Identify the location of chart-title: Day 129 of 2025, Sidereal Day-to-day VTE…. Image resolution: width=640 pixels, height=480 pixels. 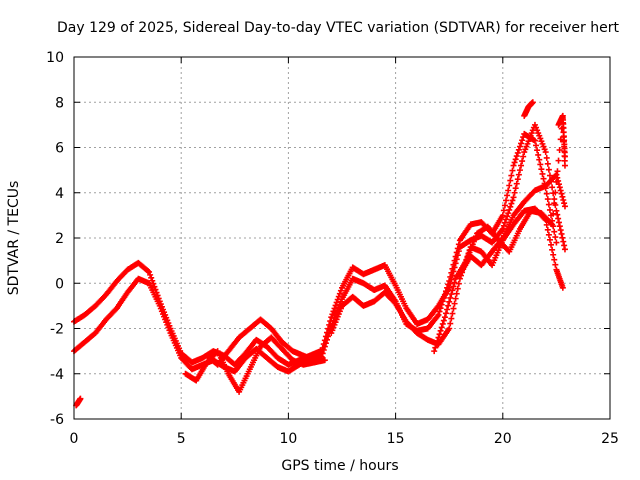
(338, 28).